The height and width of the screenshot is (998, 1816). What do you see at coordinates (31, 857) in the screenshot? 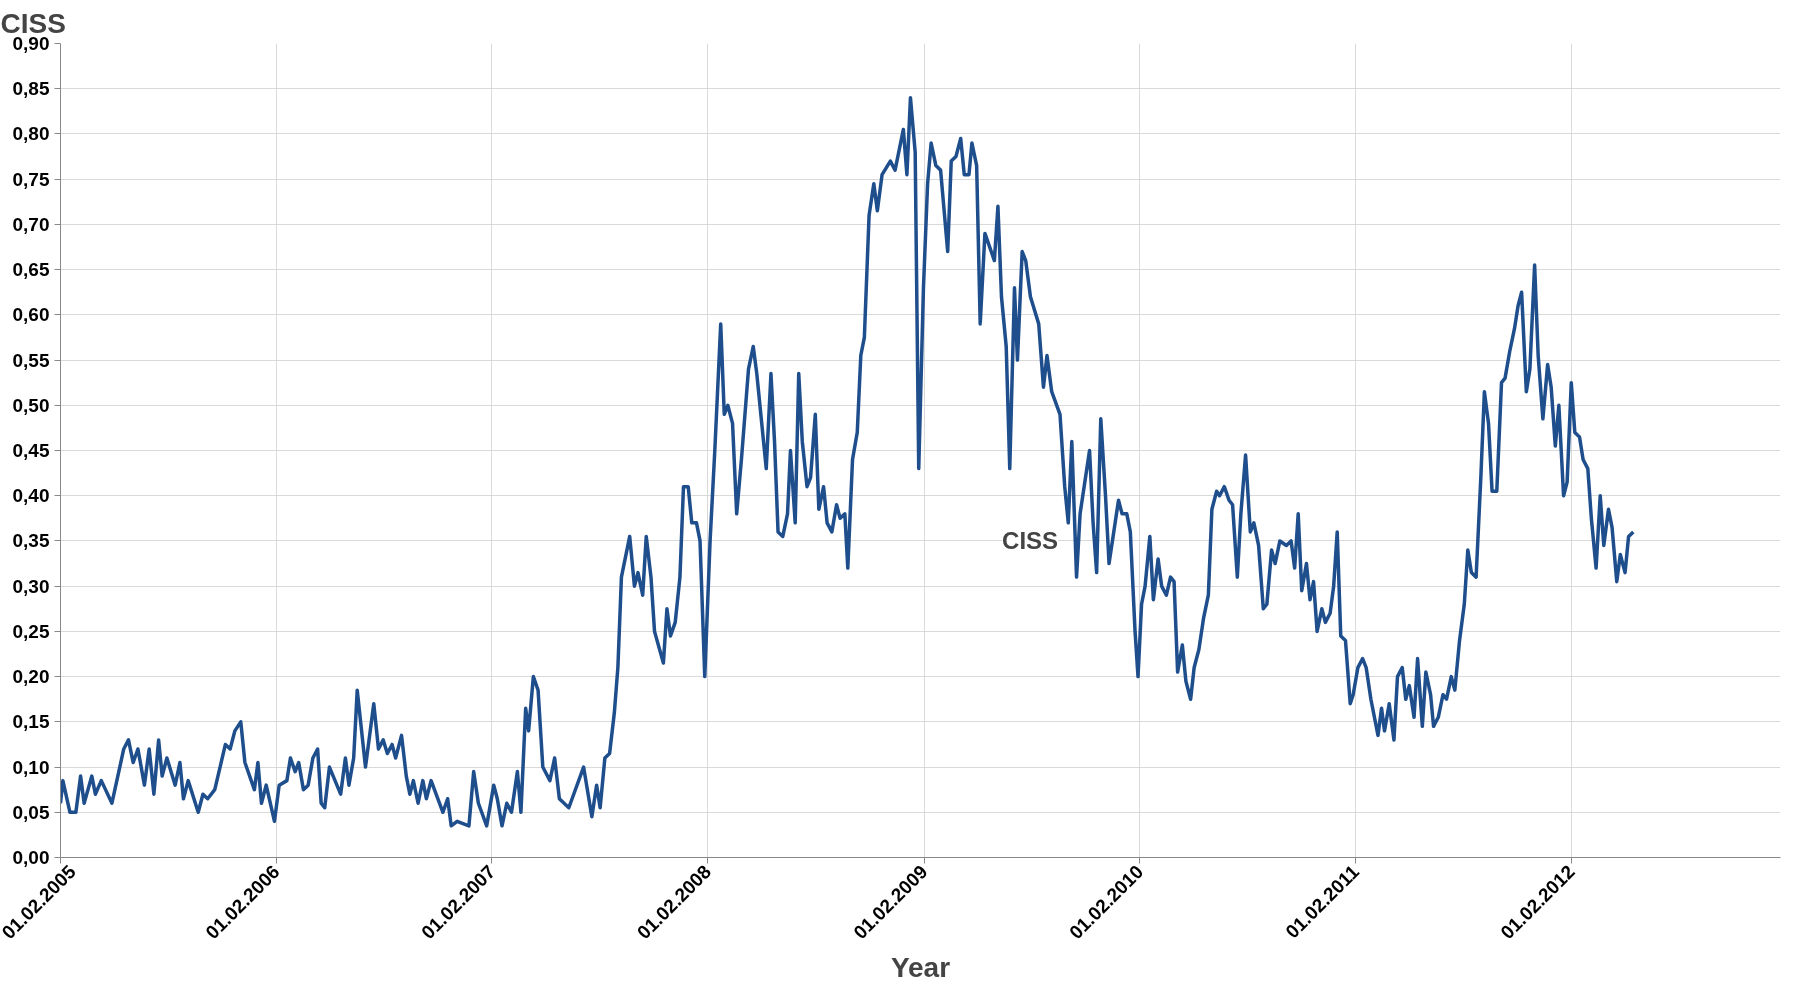
I see `y-tick-label: 0,00` at bounding box center [31, 857].